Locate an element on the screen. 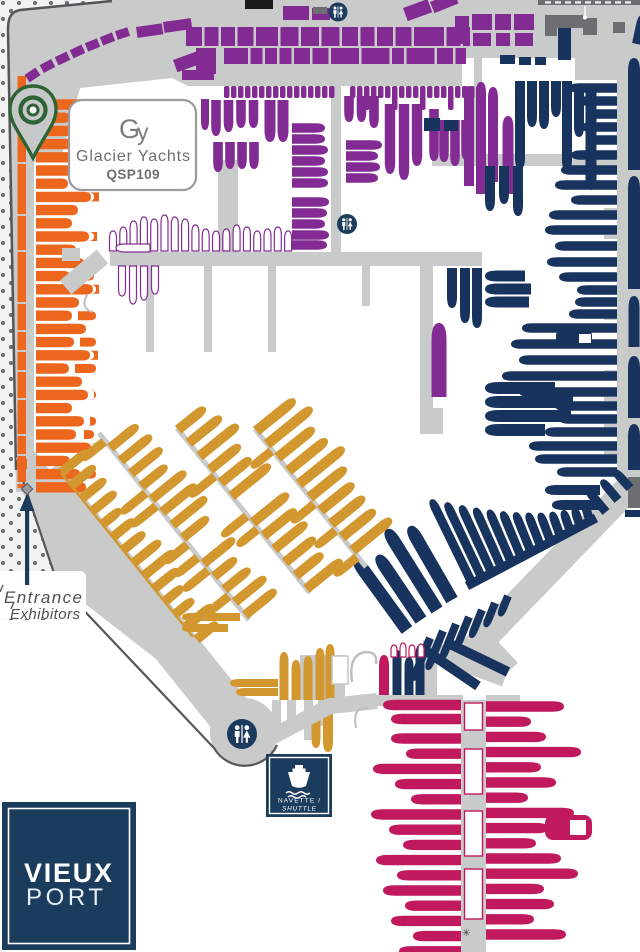 This screenshot has width=640, height=952. svg-text: SHUTTLE is located at coordinates (299, 809).